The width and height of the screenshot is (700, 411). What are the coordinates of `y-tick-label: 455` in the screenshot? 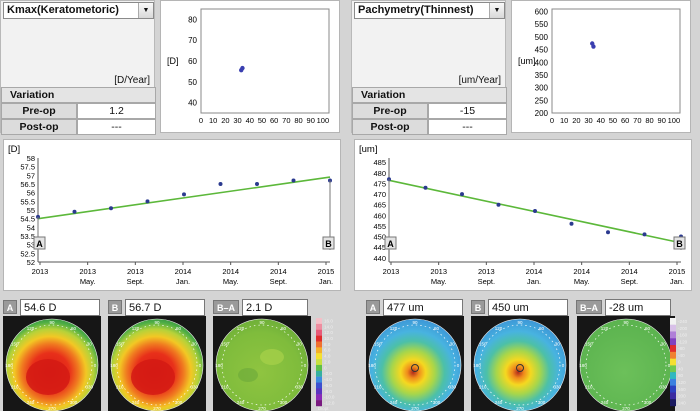 It's located at (379, 226).